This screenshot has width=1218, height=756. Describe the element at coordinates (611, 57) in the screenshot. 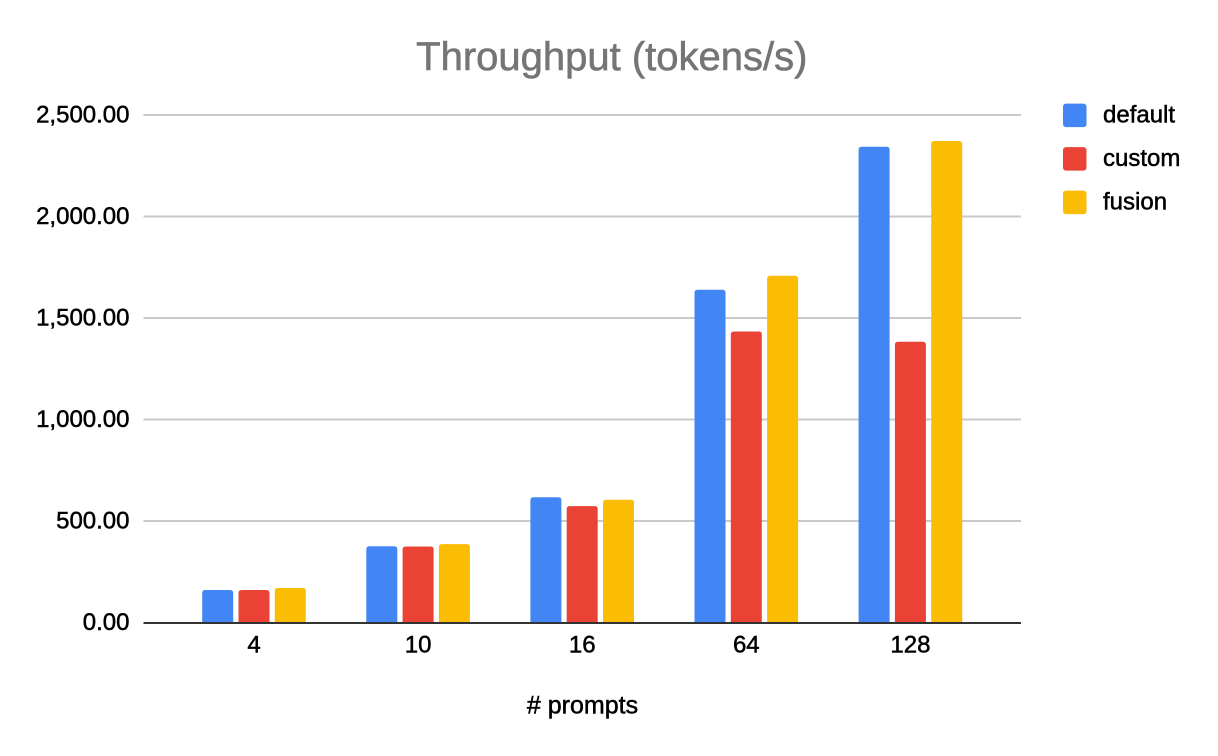

I see `svg-text: Throughput (tokens/s)` at that location.